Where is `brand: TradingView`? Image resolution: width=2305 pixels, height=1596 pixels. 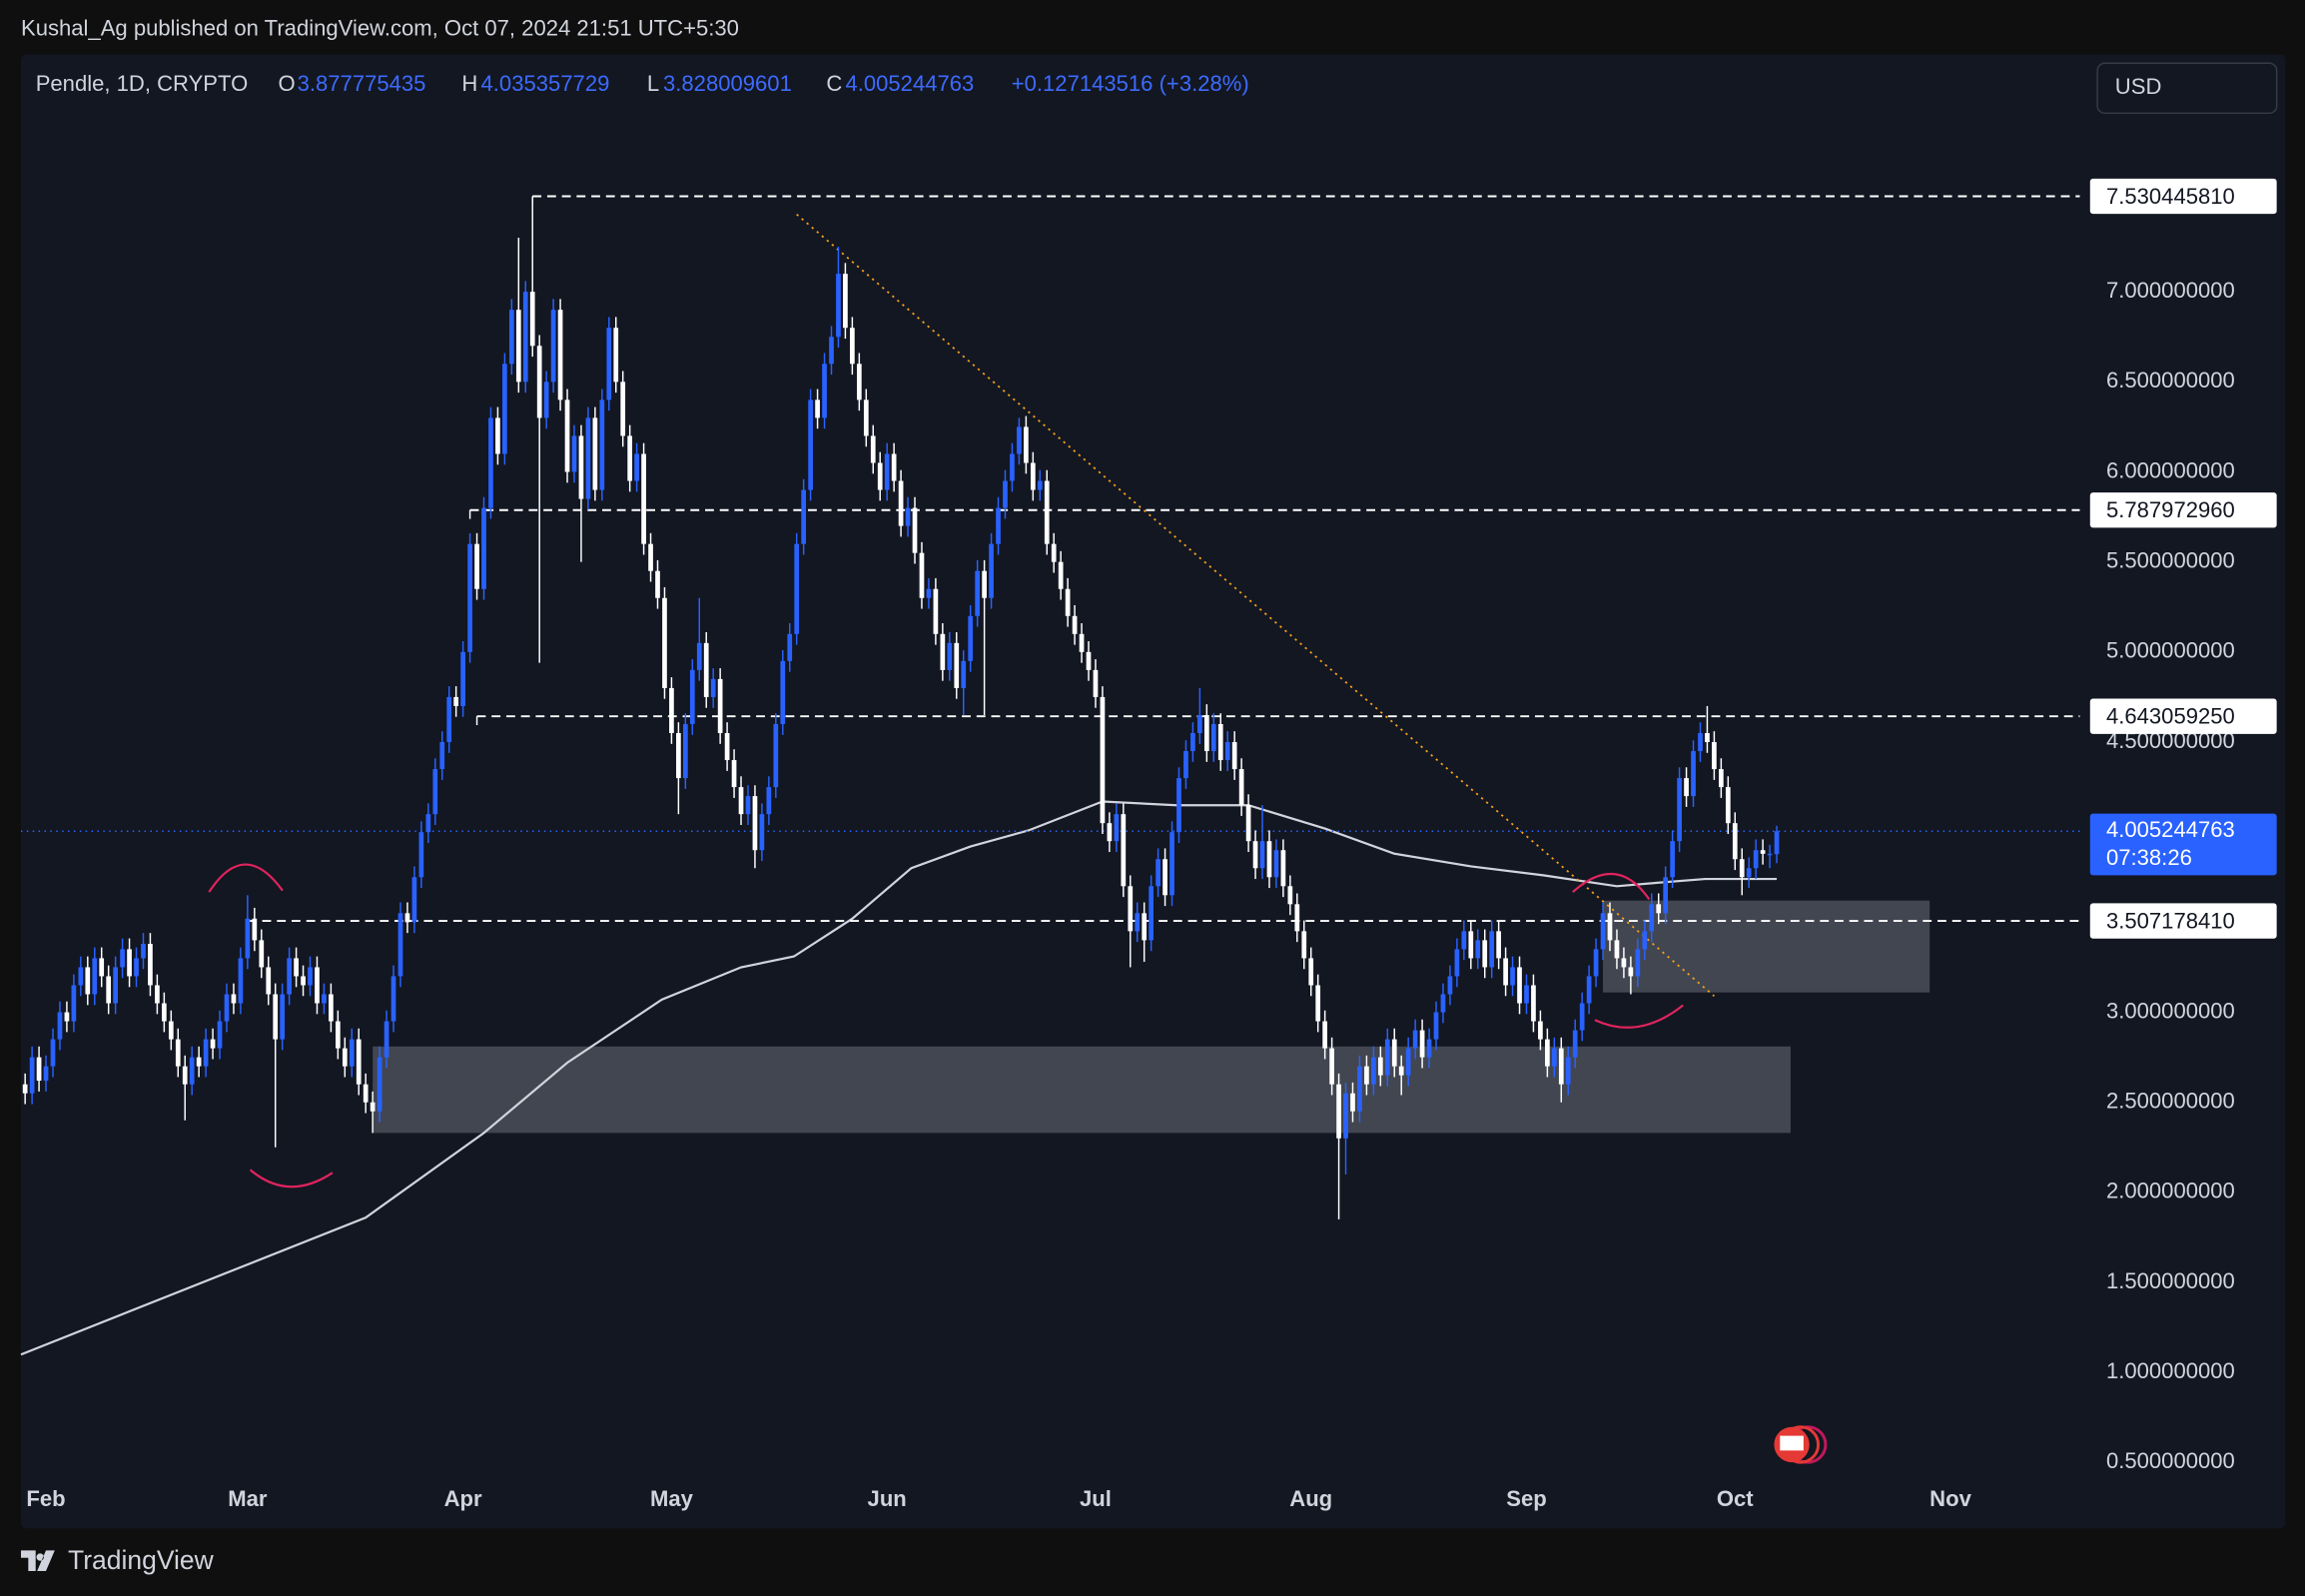
brand: TradingView is located at coordinates (141, 1560).